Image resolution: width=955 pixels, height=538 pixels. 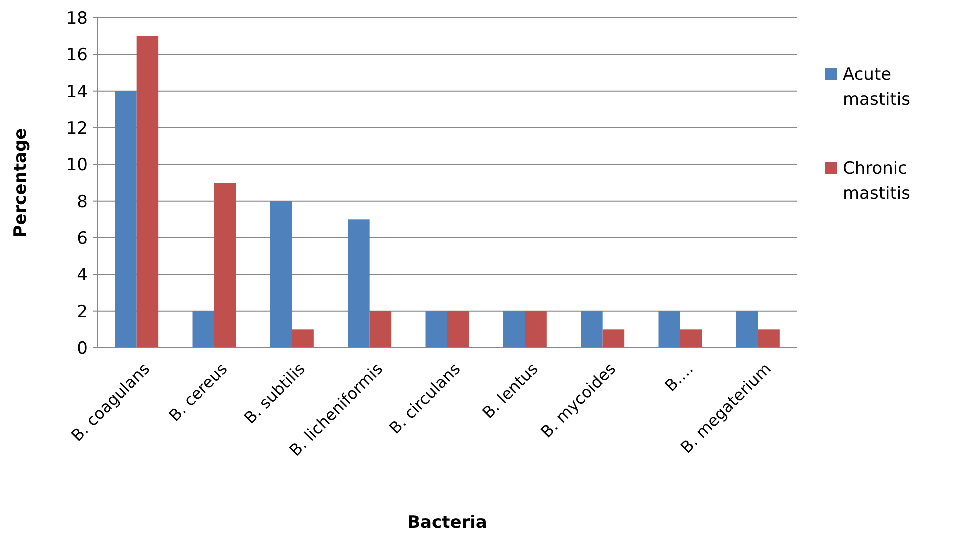 What do you see at coordinates (77, 166) in the screenshot?
I see `y-tick-label: 10` at bounding box center [77, 166].